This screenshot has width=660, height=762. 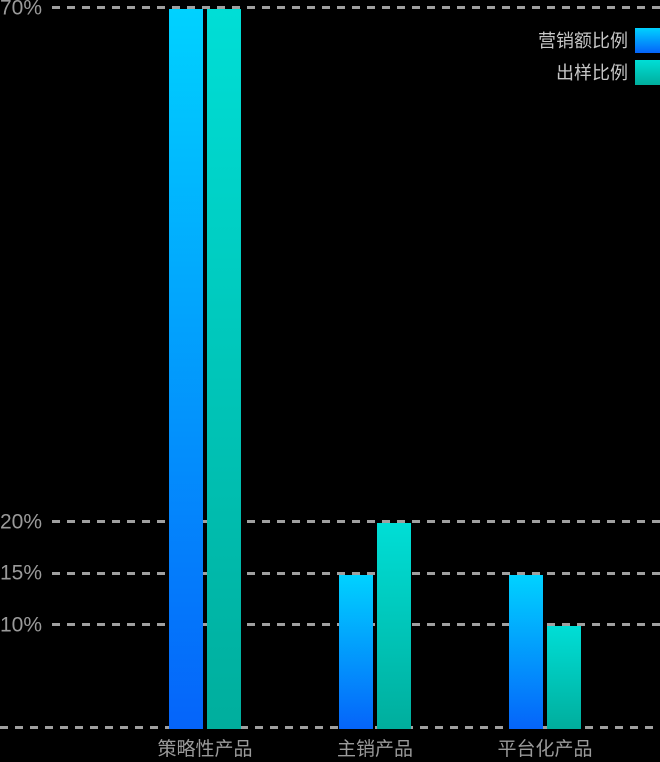 I want to click on bar-出样比例-主销产品, so click(x=394, y=626).